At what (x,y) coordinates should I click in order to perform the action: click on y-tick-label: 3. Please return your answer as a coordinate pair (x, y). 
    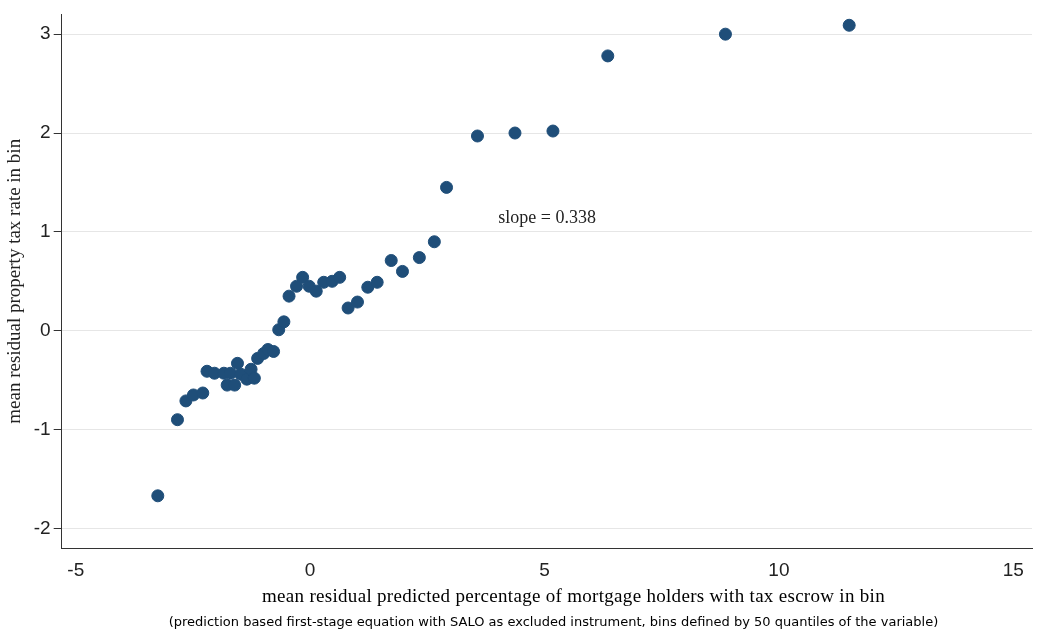
    Looking at the image, I should click on (45, 33).